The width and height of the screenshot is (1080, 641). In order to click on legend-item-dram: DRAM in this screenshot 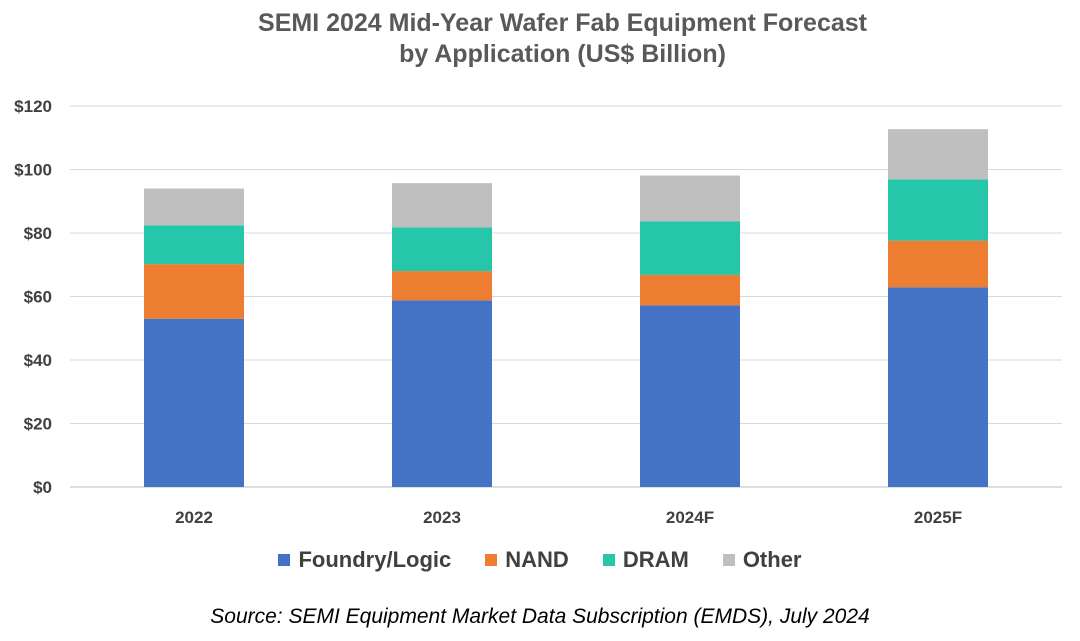, I will do `click(645, 560)`.